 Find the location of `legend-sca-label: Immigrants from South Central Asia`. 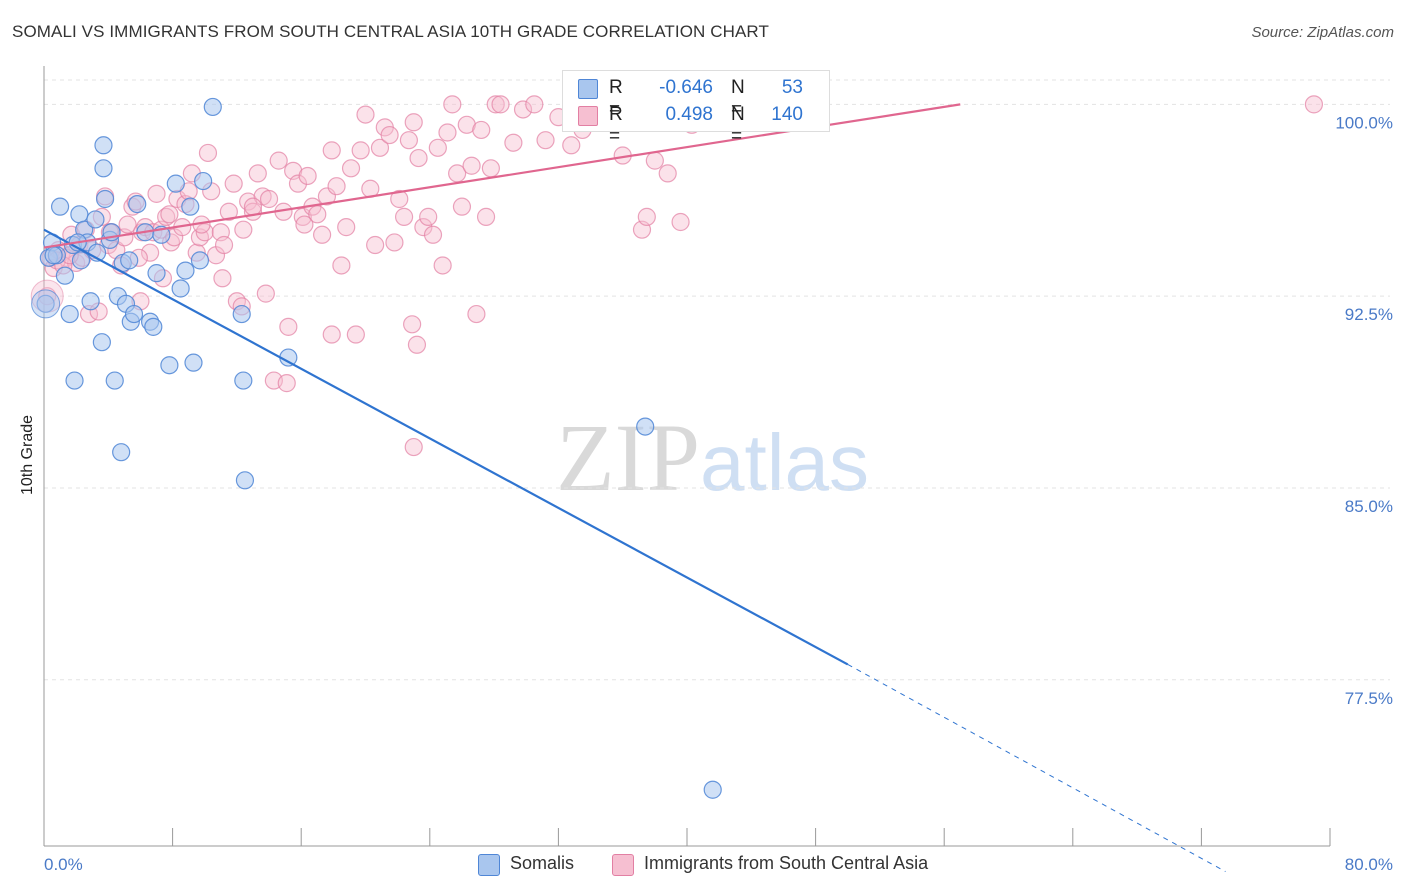

legend-sca-label: Immigrants from South Central Asia is located at coordinates (786, 863).